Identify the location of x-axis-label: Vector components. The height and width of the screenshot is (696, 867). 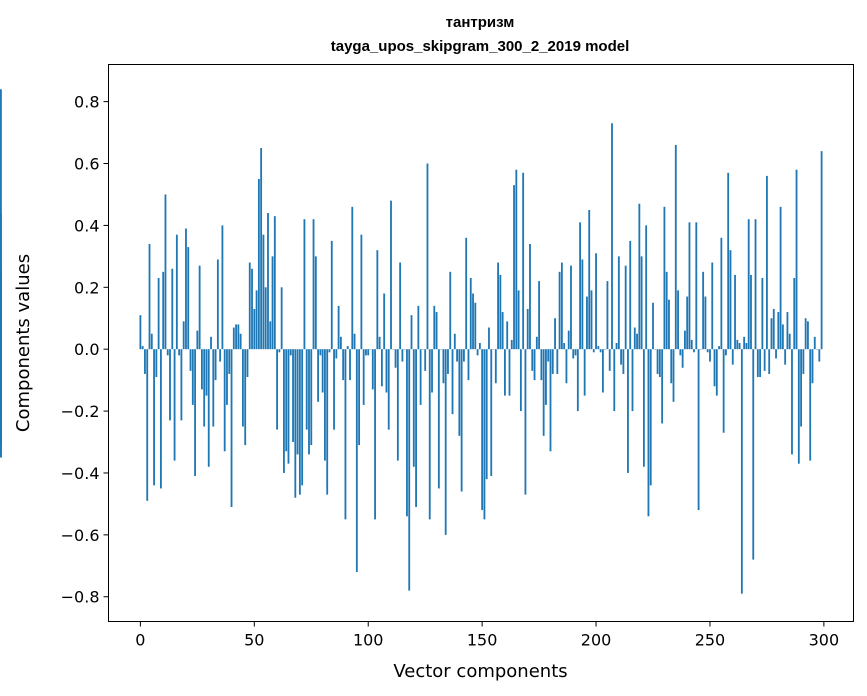
(480, 671).